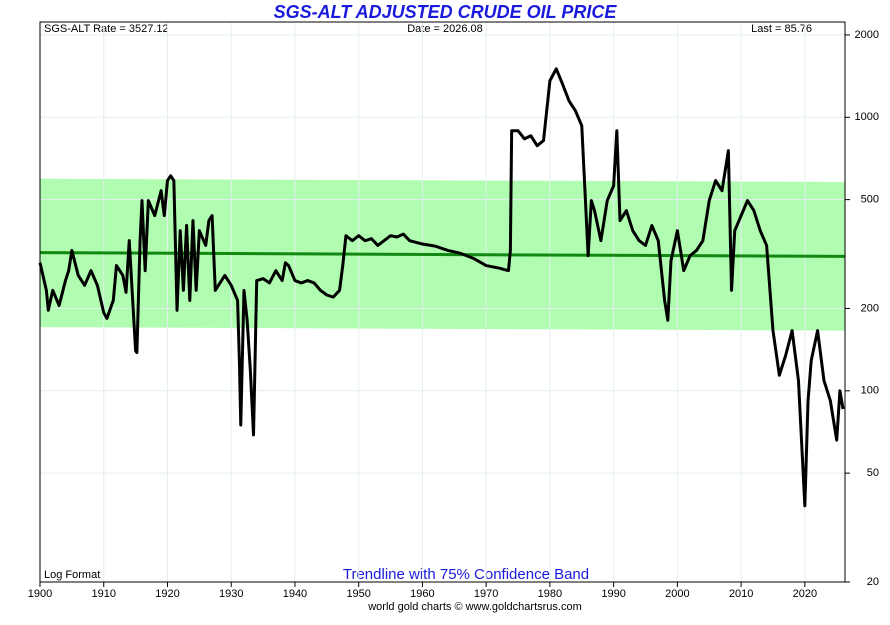  Describe the element at coordinates (873, 473) in the screenshot. I see `y-tick-label: 50` at that location.